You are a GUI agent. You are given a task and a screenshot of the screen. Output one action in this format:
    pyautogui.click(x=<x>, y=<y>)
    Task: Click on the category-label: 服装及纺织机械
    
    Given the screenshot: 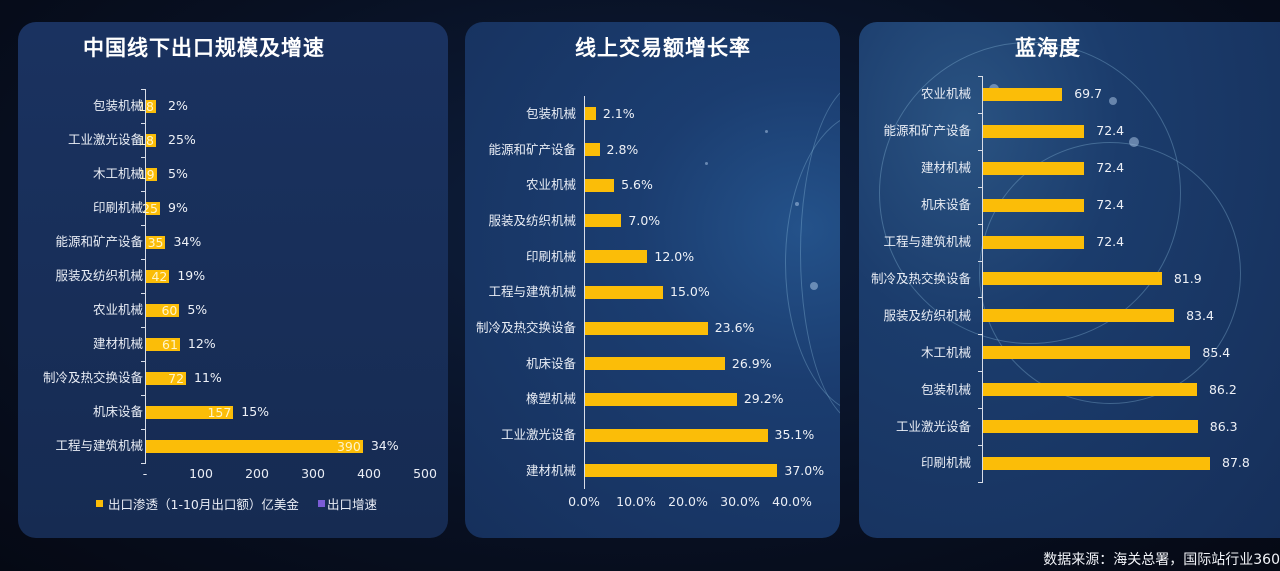 What is the action you would take?
    pyautogui.click(x=99, y=275)
    